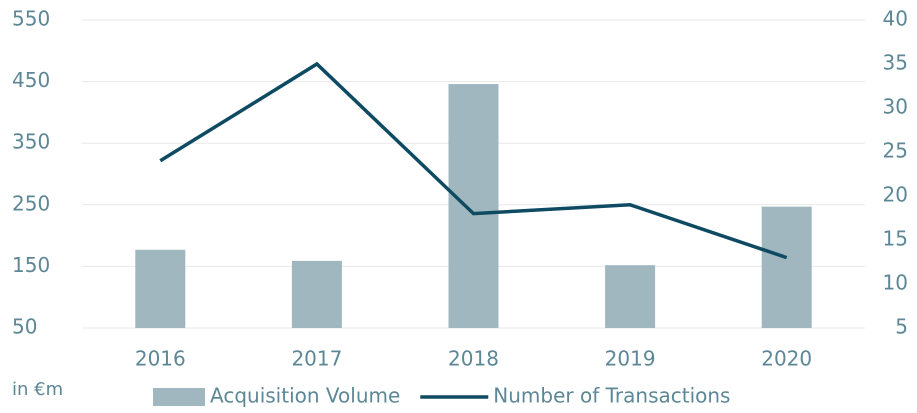 The height and width of the screenshot is (413, 917). What do you see at coordinates (31, 80) in the screenshot?
I see `y-tick-label: 450` at bounding box center [31, 80].